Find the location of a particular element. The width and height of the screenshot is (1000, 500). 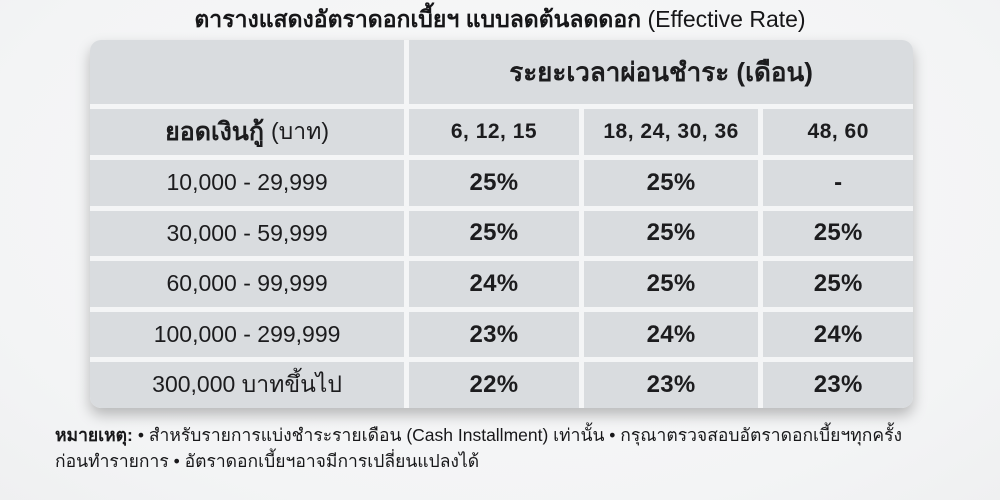

loan-amount-header: ยอดเงินกู้ (บาท) is located at coordinates (247, 132).